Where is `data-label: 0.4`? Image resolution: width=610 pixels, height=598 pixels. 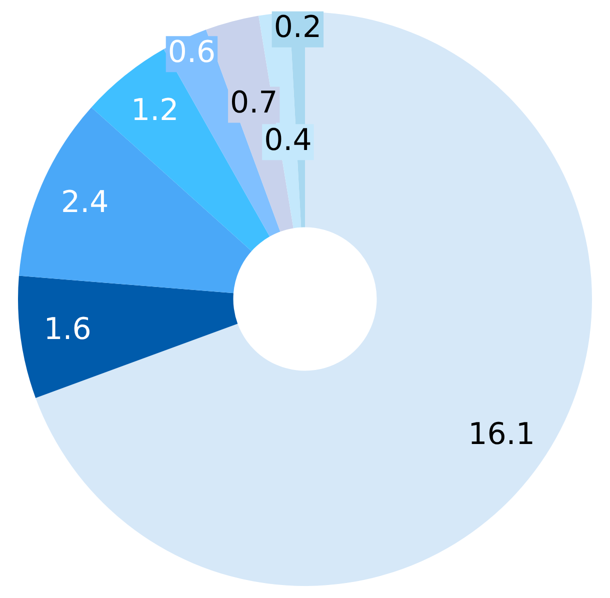 data-label: 0.4 is located at coordinates (288, 140).